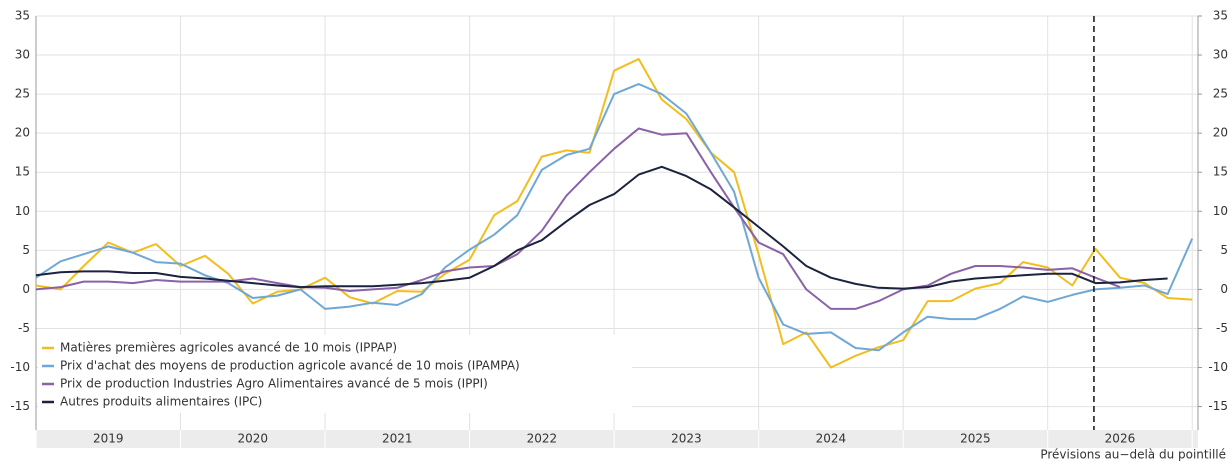 This screenshot has width=1232, height=464. Describe the element at coordinates (22, 211) in the screenshot. I see `y-tick-label: 10` at that location.